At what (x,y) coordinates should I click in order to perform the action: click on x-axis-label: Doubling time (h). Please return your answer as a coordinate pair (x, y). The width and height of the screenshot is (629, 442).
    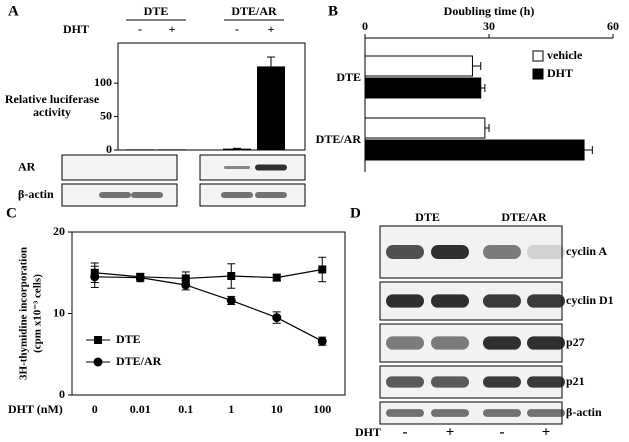
    Looking at the image, I should click on (489, 11).